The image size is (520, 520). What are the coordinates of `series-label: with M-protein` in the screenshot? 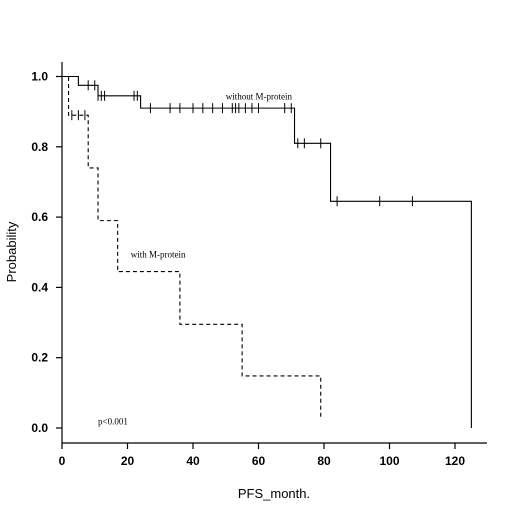 It's located at (158, 255).